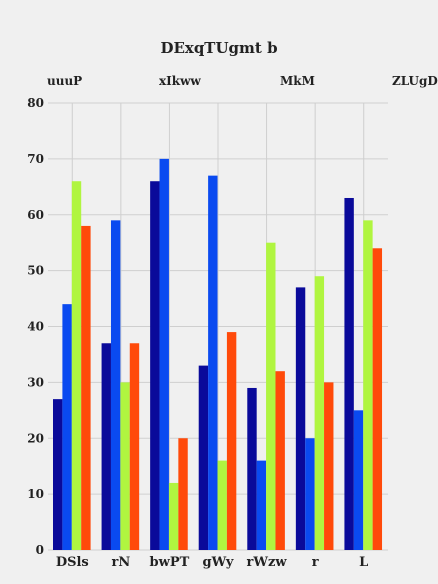 This screenshot has width=438, height=584. I want to click on x-axis: DSls rN bwPT gWy rWzw r L, so click(212, 562).